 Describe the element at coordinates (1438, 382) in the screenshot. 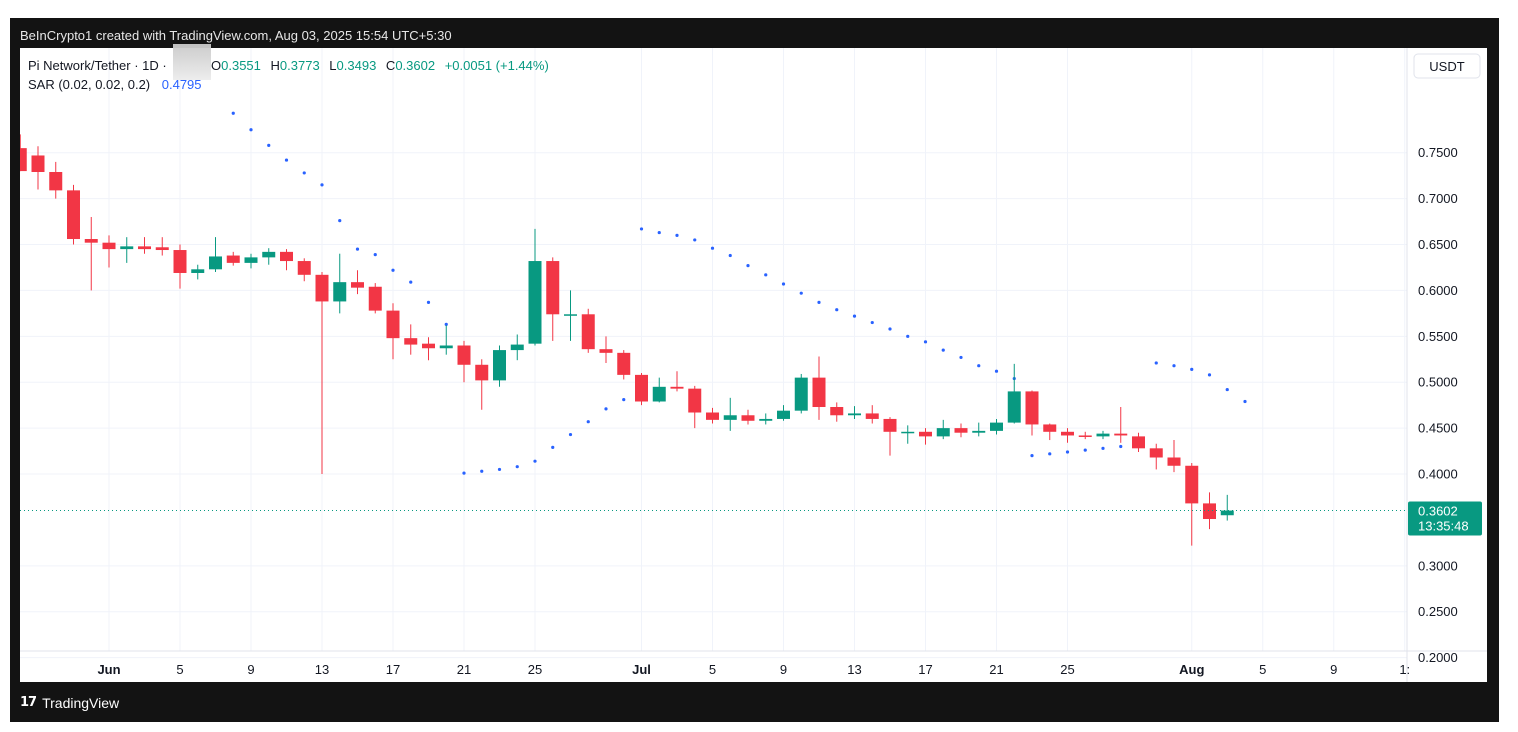

I see `price-tick-label: 0.5000` at that location.